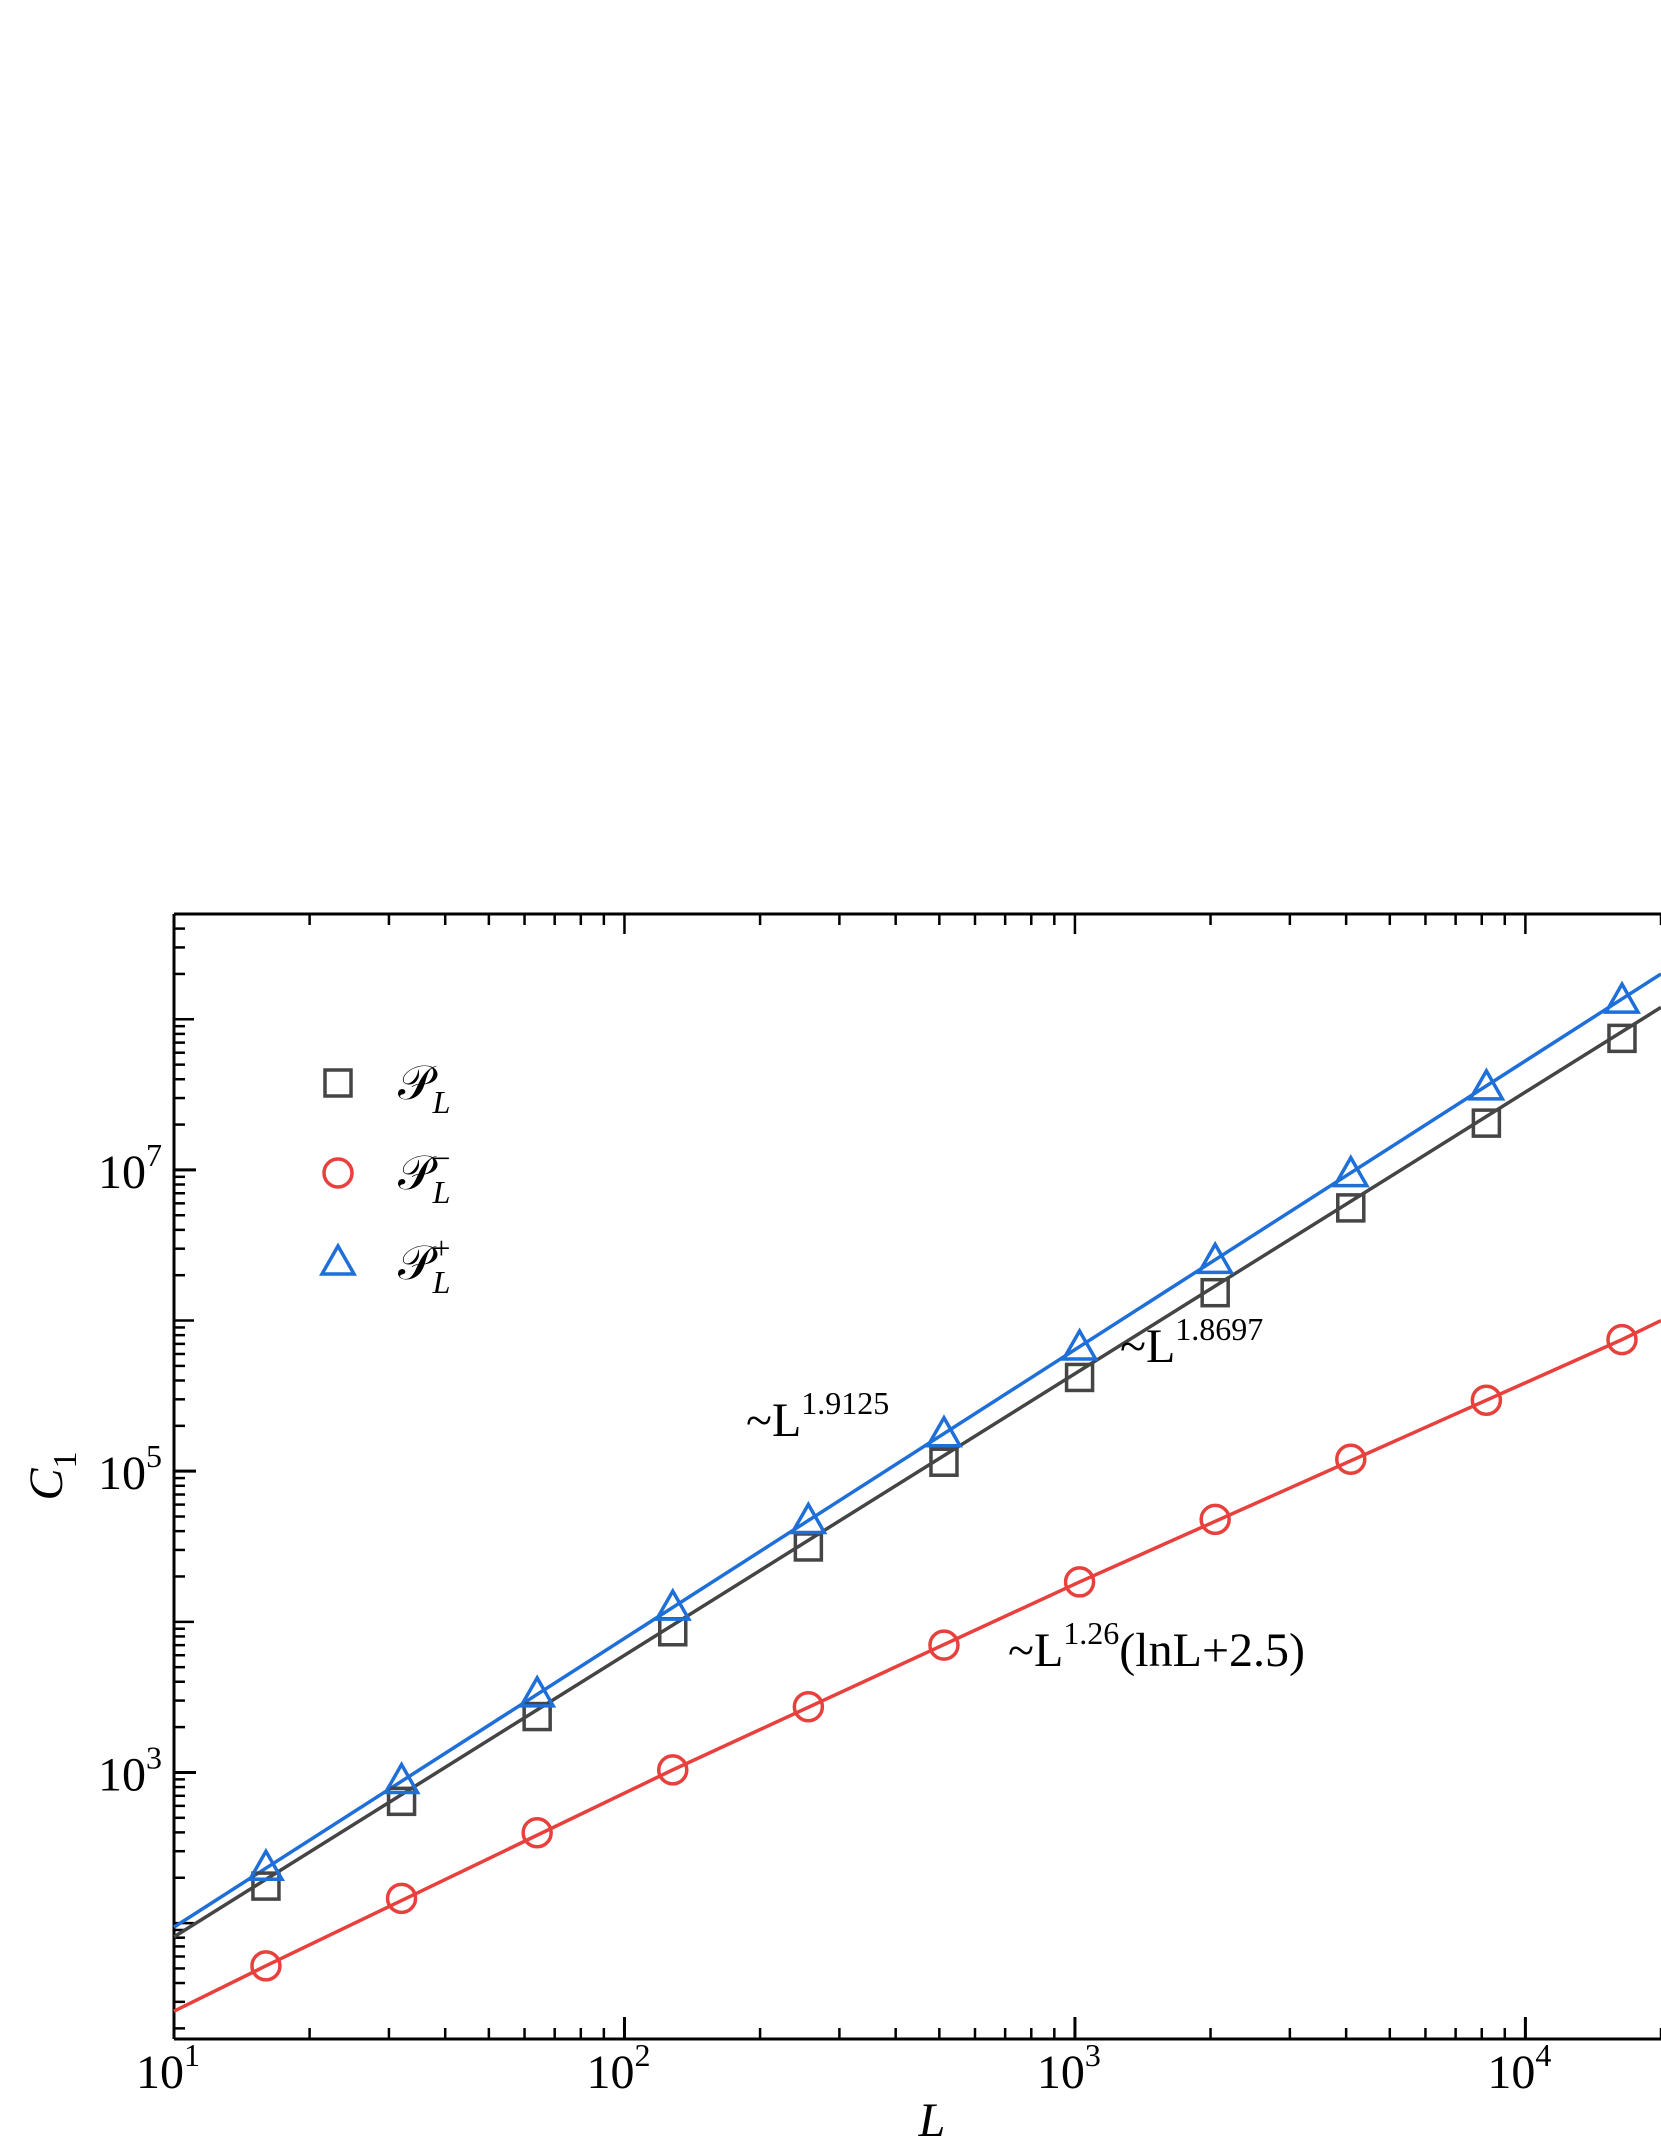 The height and width of the screenshot is (2149, 1661). What do you see at coordinates (1543, 2055) in the screenshot?
I see `superscript: 4` at bounding box center [1543, 2055].